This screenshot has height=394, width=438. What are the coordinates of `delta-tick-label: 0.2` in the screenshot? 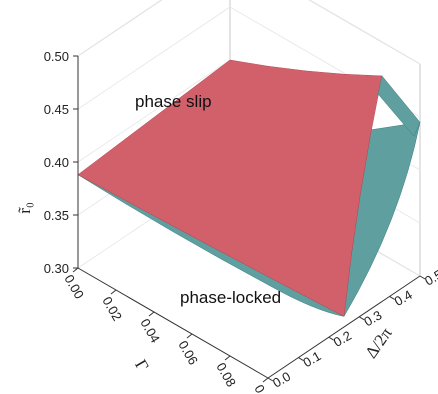 It's located at (342, 339).